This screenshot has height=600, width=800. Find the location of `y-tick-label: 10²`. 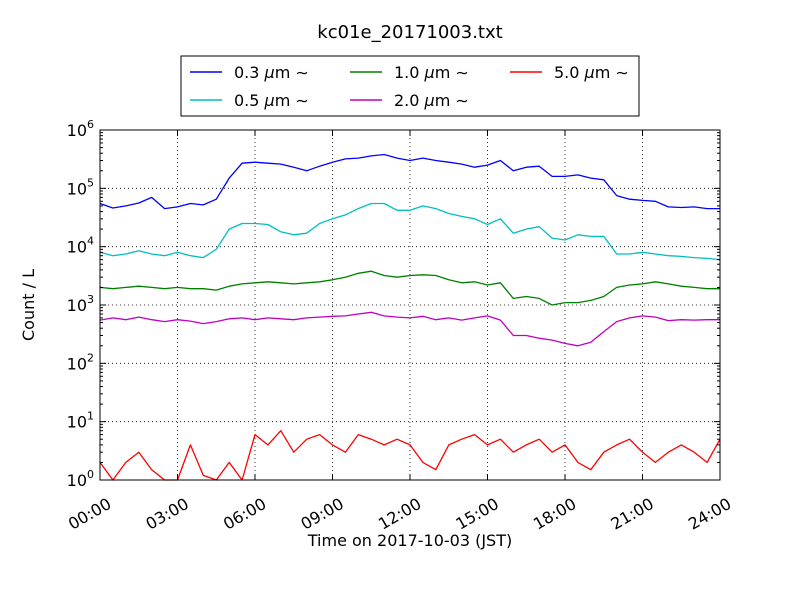

y-tick-label: 10² is located at coordinates (80, 362).